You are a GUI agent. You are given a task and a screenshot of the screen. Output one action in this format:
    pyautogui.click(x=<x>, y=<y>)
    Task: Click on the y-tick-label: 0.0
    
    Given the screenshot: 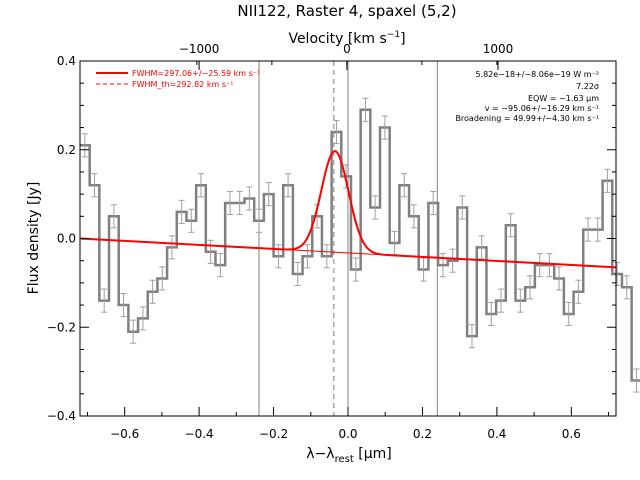 What is the action you would take?
    pyautogui.click(x=66, y=239)
    